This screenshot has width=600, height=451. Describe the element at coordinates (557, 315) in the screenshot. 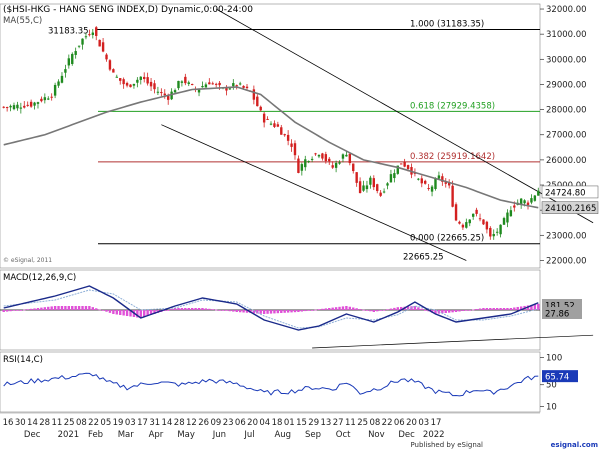

I see `macd-value-label: 27.86` at that location.